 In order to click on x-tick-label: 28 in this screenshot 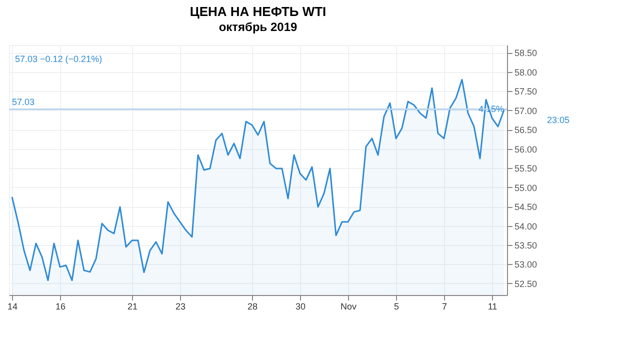, I will do `click(252, 307)`.